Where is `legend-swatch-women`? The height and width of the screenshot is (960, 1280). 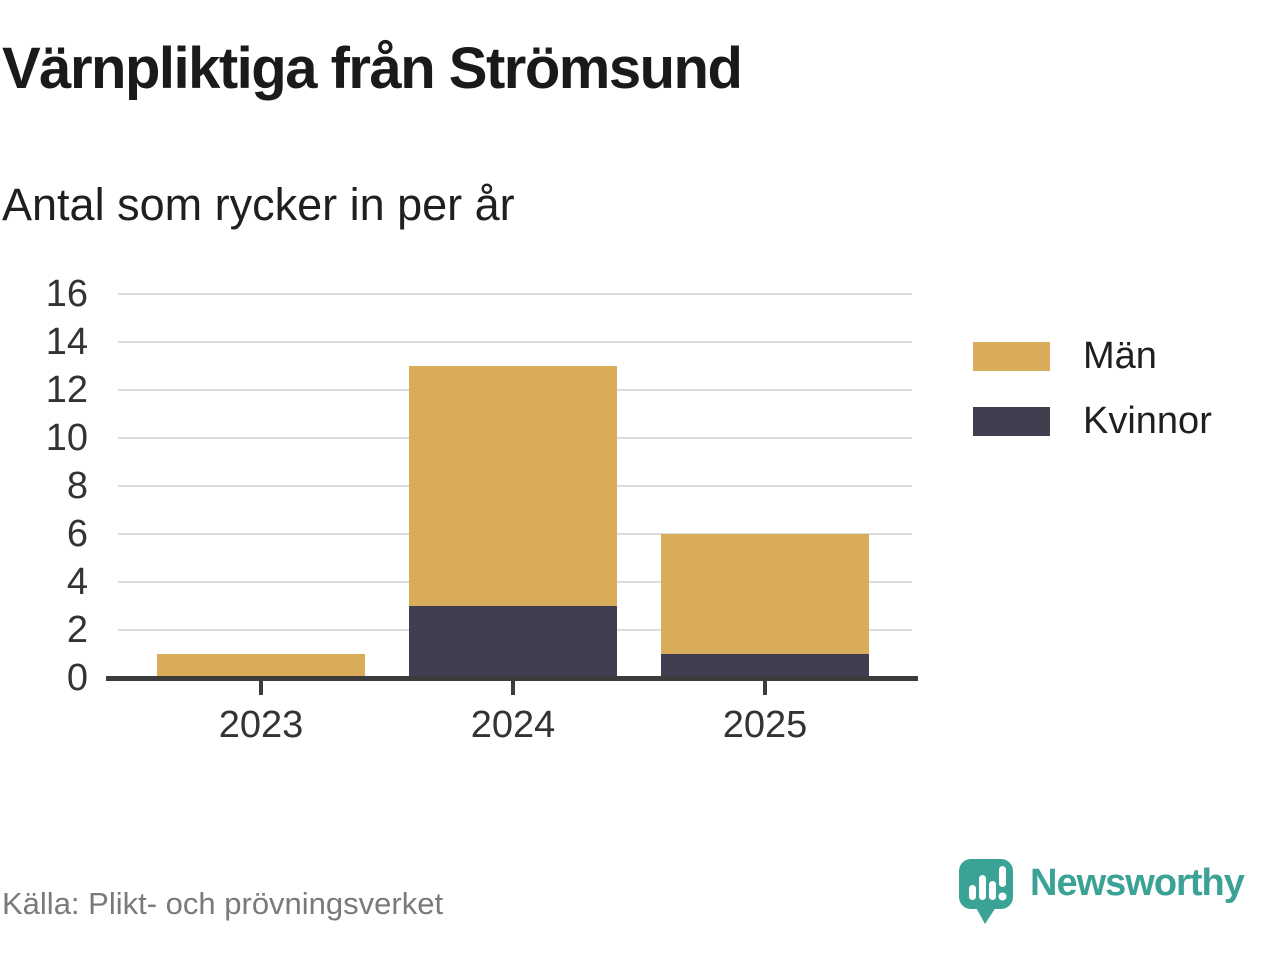
legend-swatch-women is located at coordinates (1011, 421).